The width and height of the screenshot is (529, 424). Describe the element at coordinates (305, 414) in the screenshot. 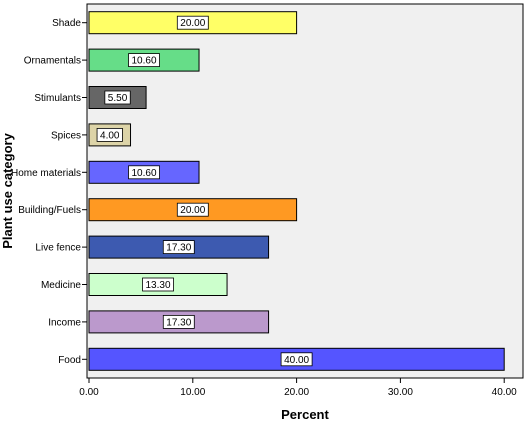

I see `x-axis-title: Percent` at that location.